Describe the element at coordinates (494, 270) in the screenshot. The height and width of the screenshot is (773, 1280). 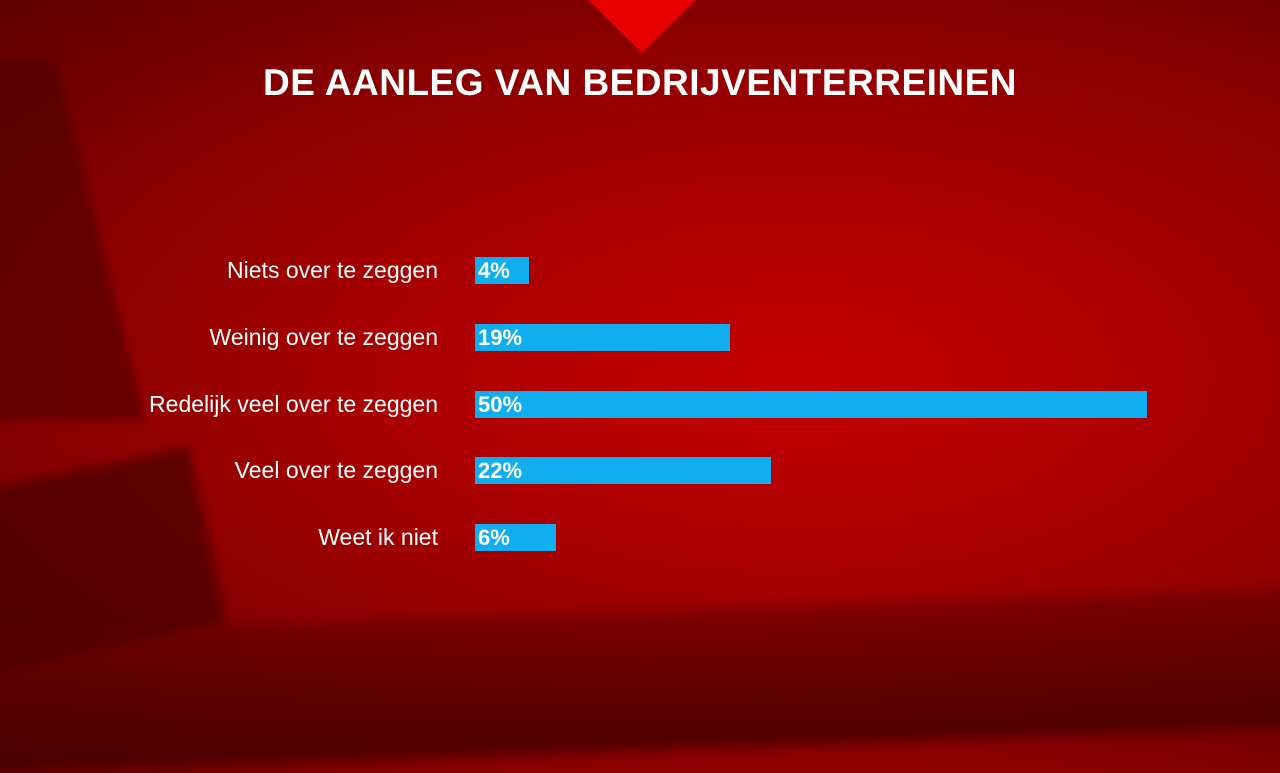
I see `bar-value-label: 4%` at that location.